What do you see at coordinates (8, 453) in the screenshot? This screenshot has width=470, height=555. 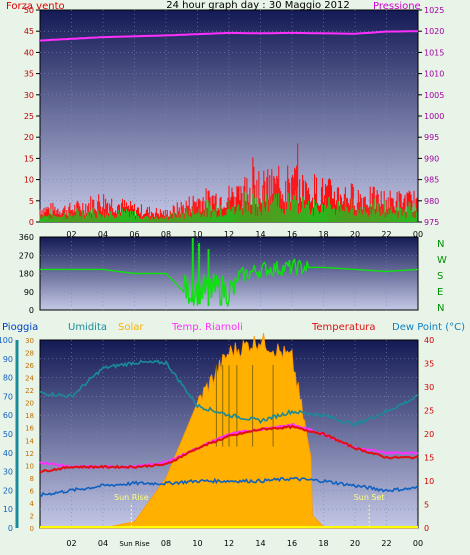 I see `rain-tick-label: 40` at bounding box center [8, 453].